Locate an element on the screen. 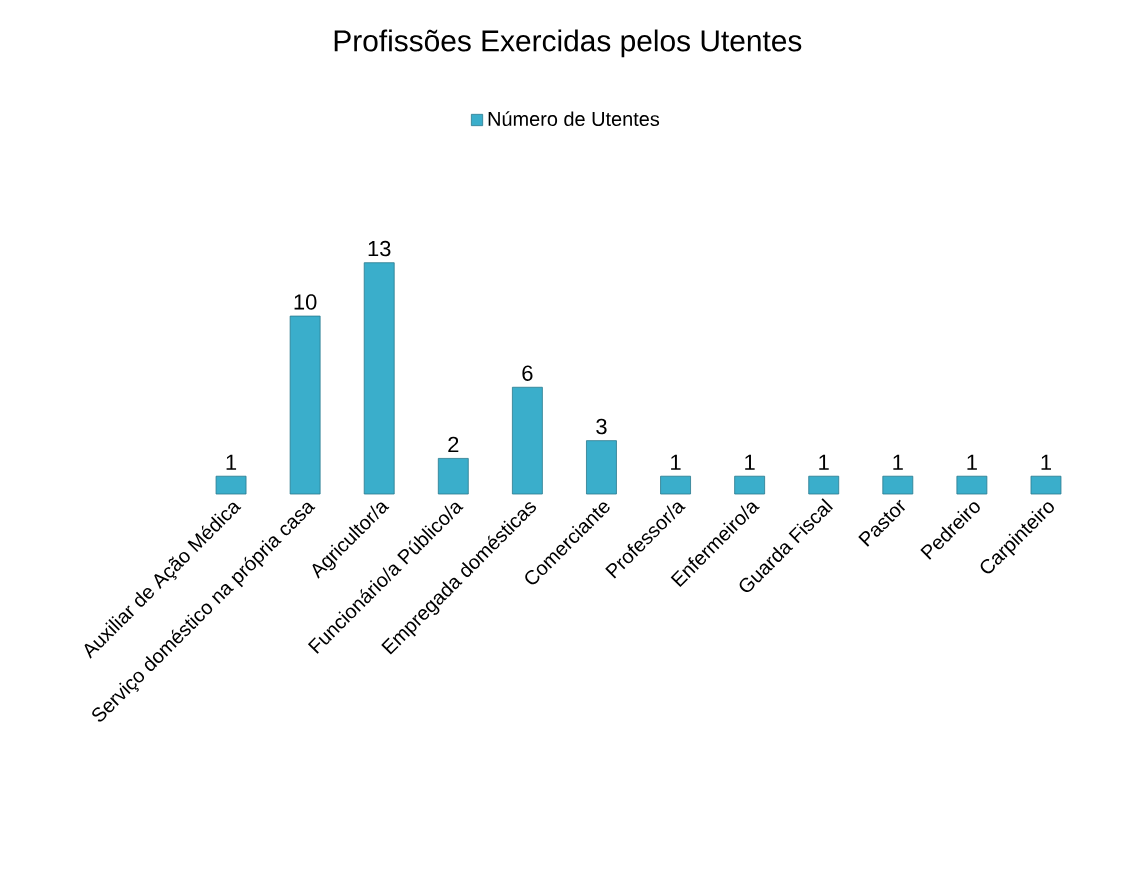 The width and height of the screenshot is (1130, 872). data-label: 3 is located at coordinates (601, 426).